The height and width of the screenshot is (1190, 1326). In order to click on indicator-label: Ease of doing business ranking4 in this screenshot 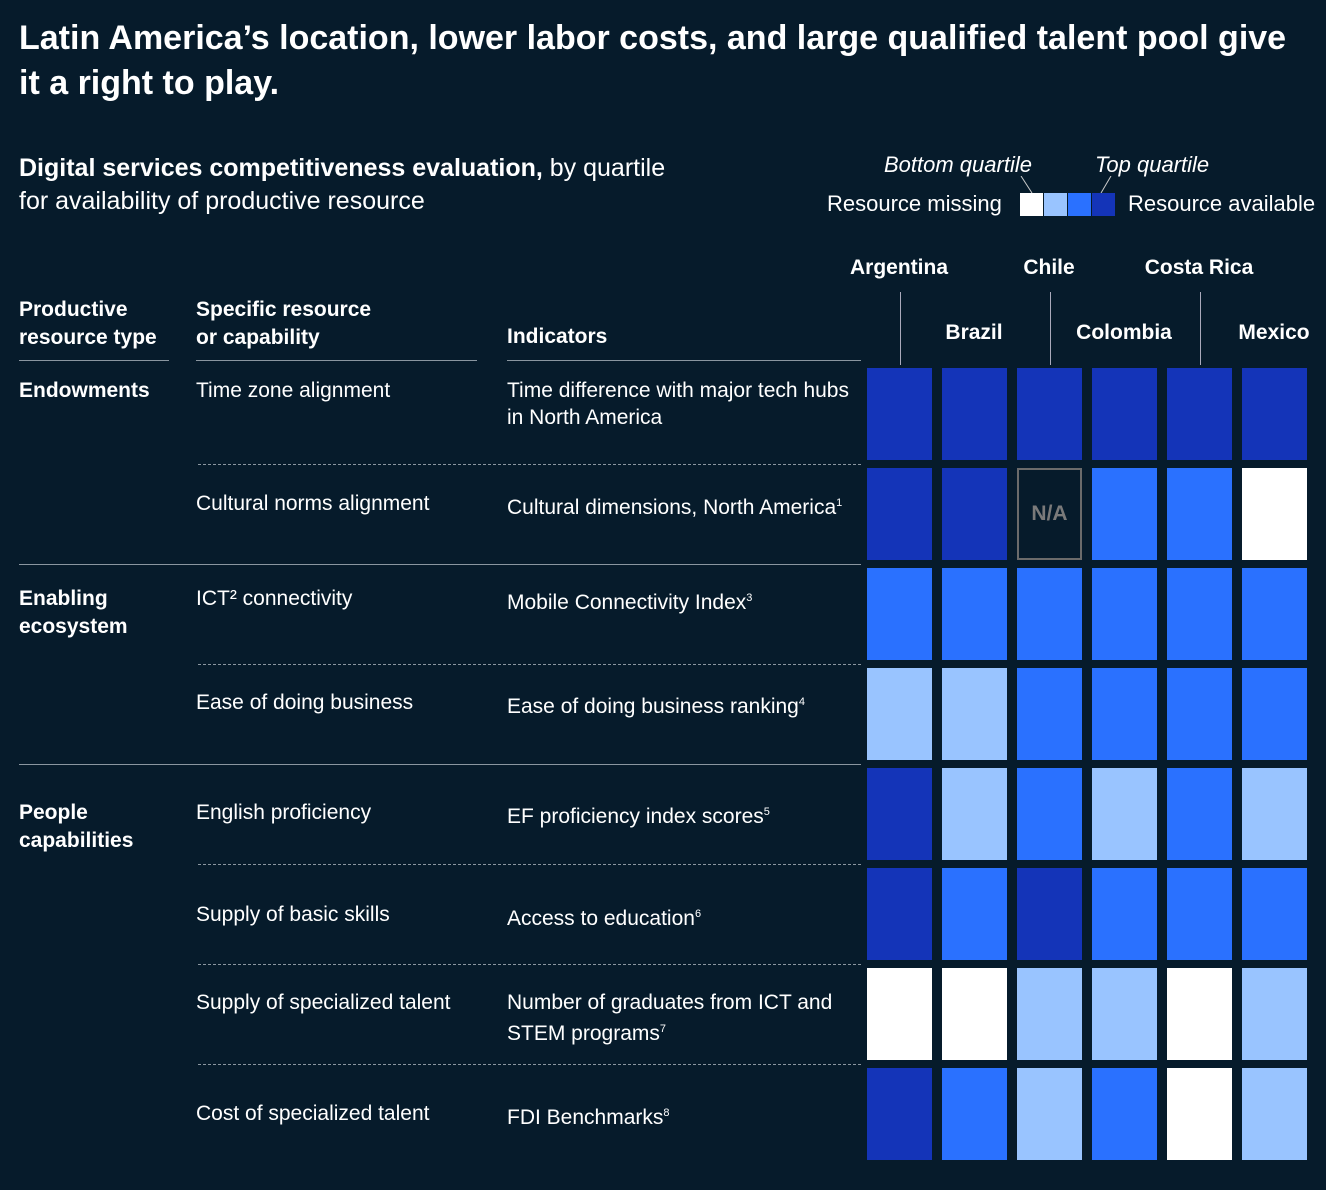, I will do `click(679, 704)`.